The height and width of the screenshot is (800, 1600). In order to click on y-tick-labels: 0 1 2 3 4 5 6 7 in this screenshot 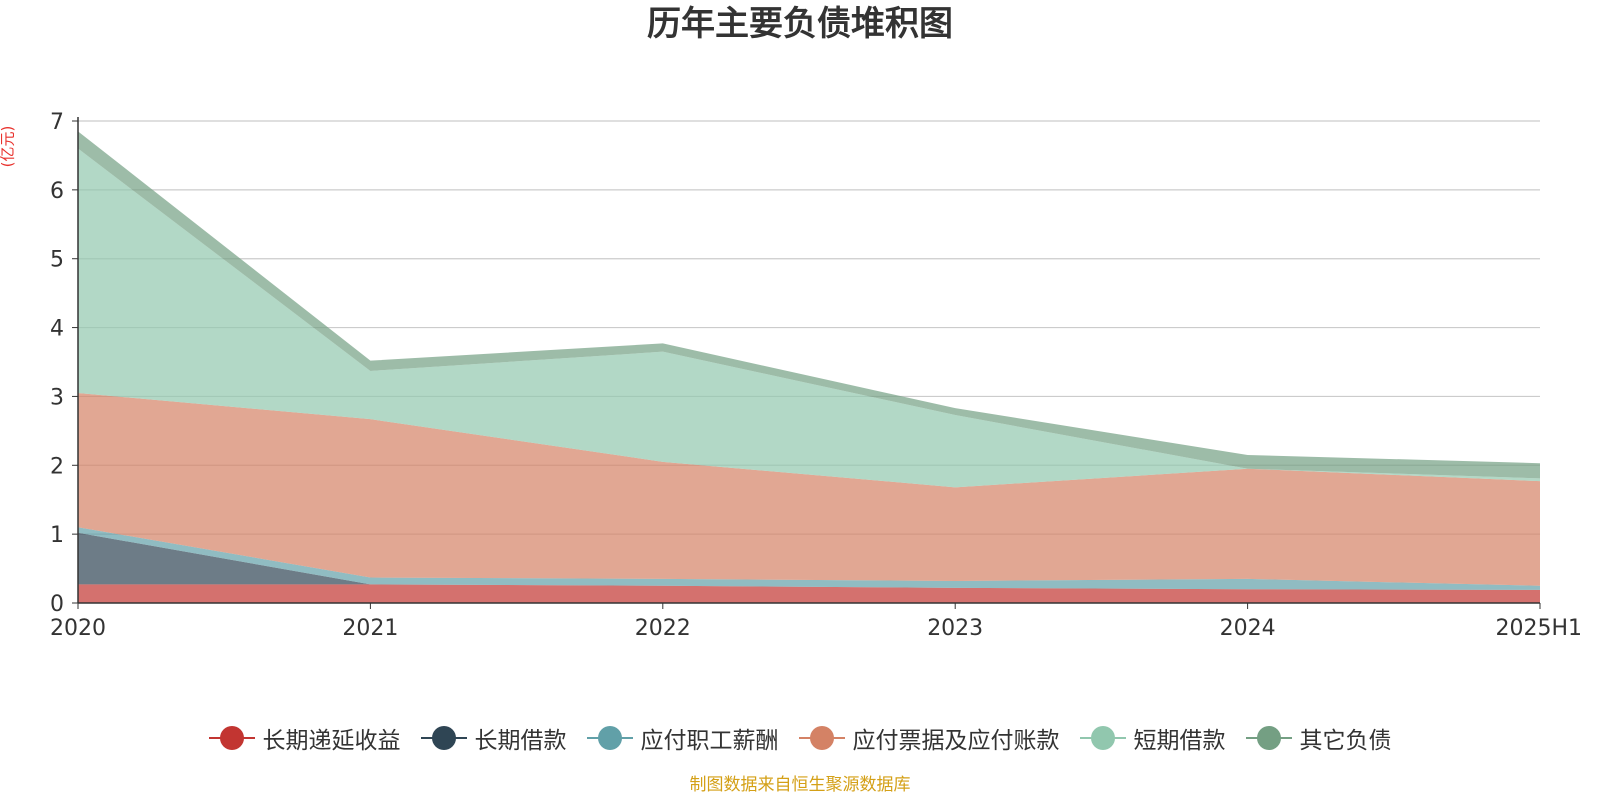, I will do `click(57, 363)`.